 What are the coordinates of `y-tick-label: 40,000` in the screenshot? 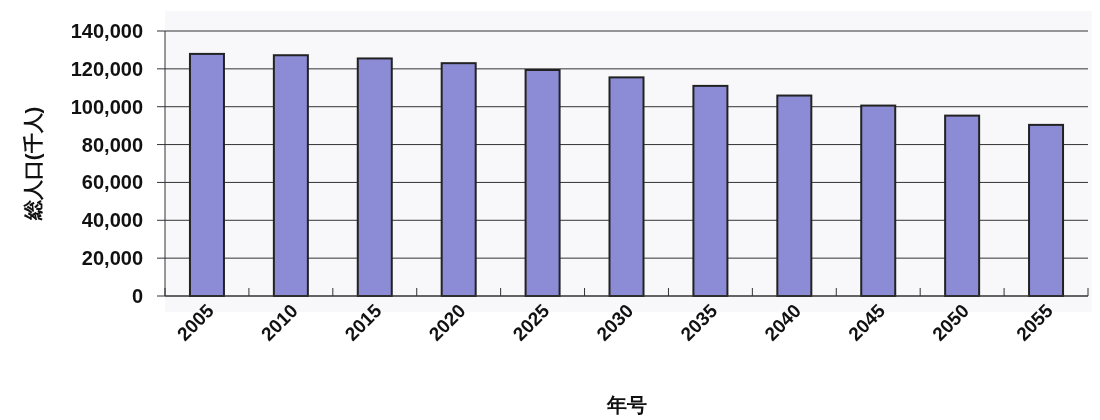 It's located at (112, 220).